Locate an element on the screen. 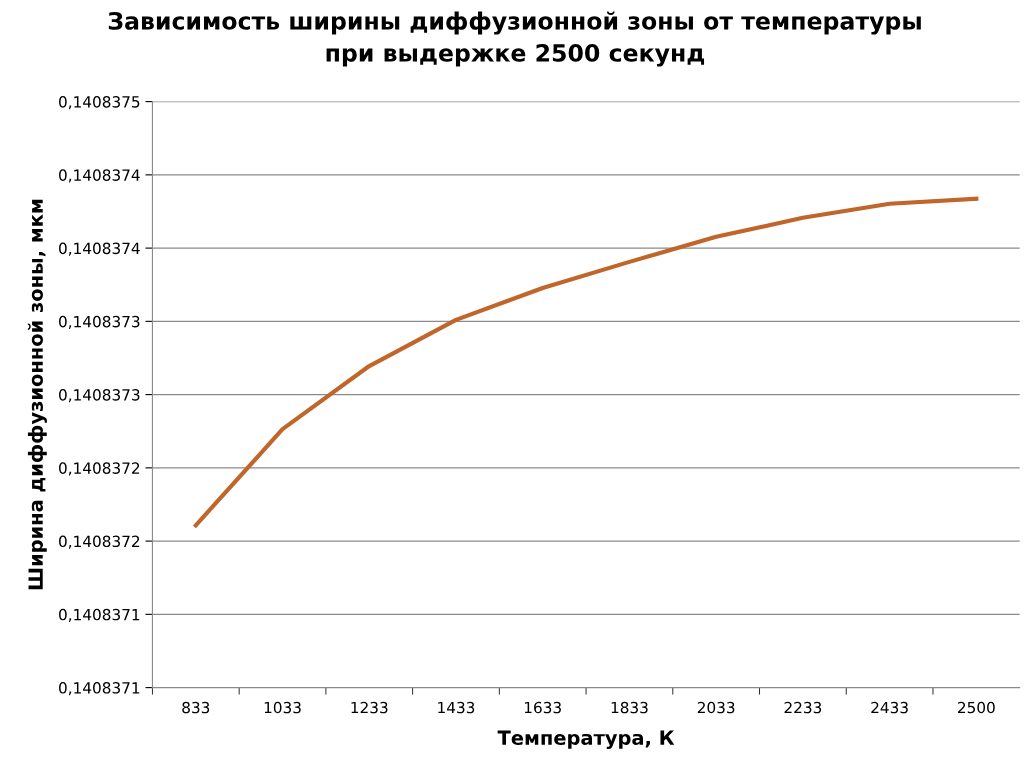  x-tick-label: 1833 is located at coordinates (629, 707).